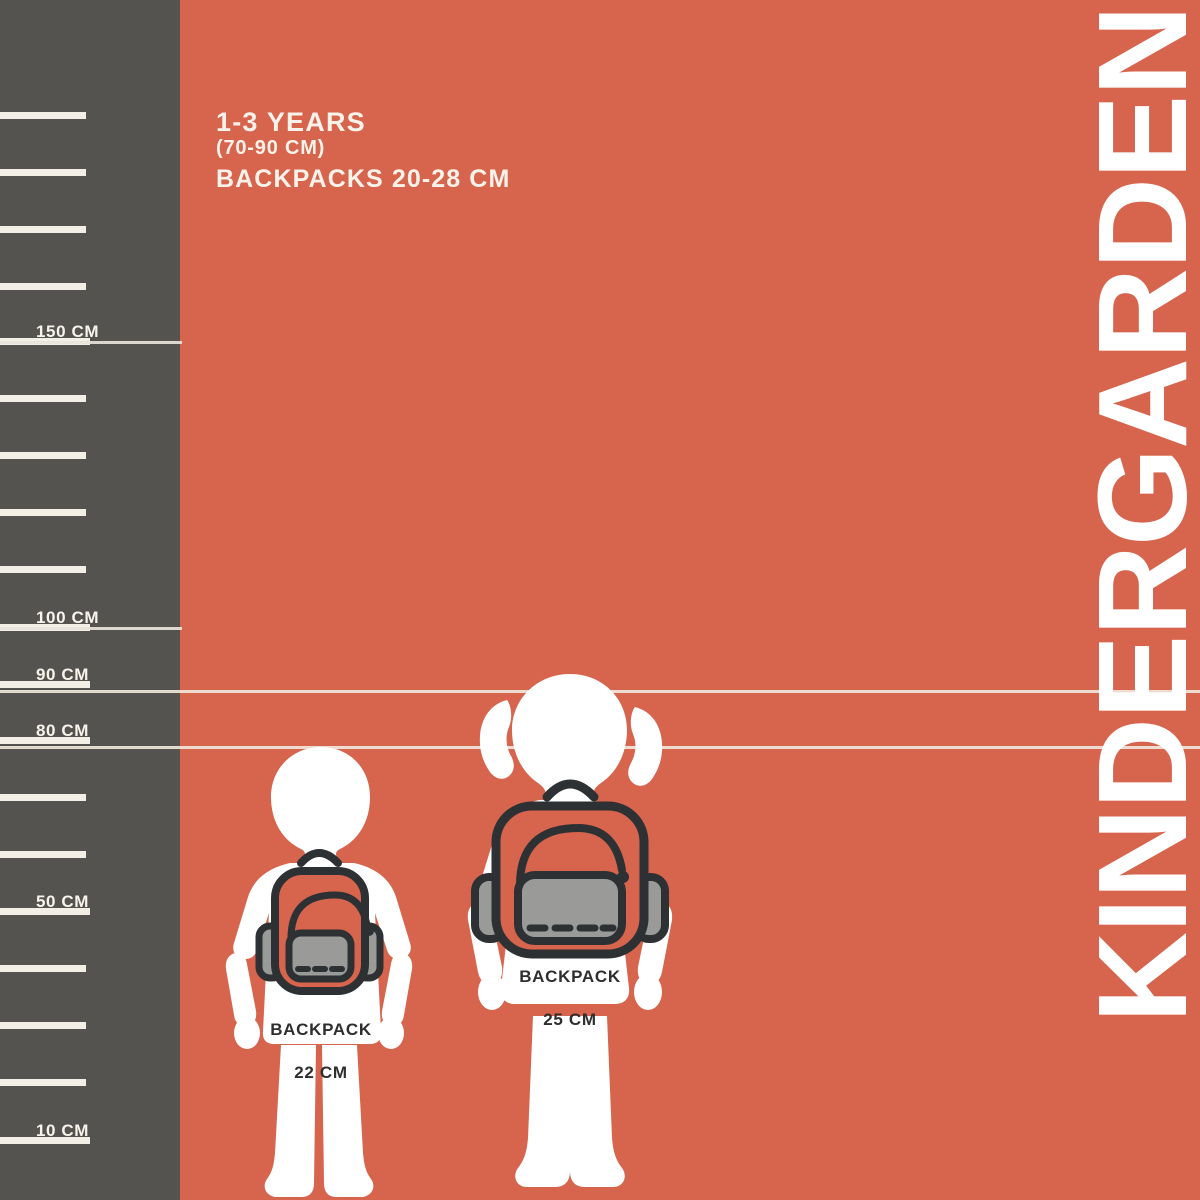 This screenshot has height=1200, width=1200. What do you see at coordinates (319, 922) in the screenshot?
I see `backpack-icon-small` at bounding box center [319, 922].